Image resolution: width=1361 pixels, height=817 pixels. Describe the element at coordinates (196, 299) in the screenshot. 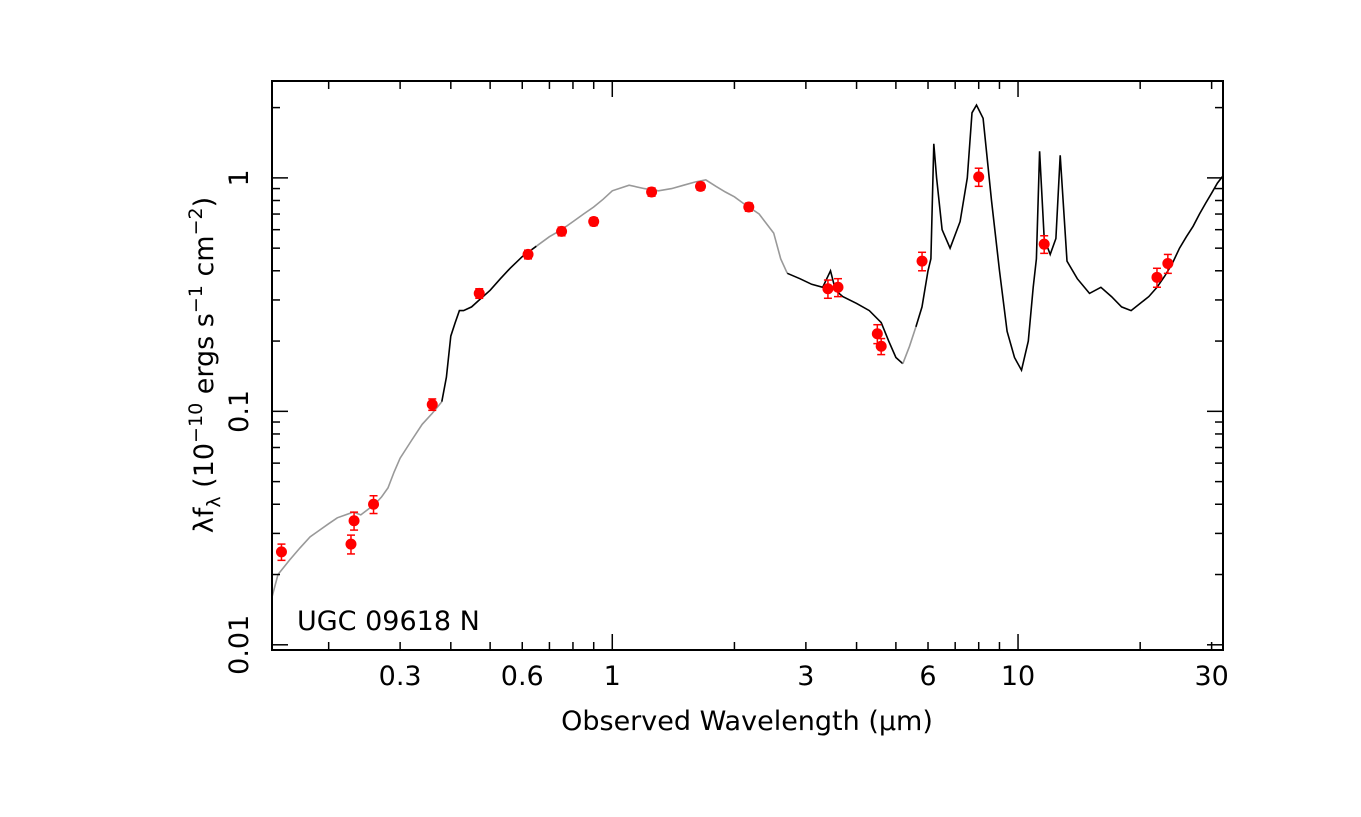

I see `y-axis-title-exp2: −1` at that location.